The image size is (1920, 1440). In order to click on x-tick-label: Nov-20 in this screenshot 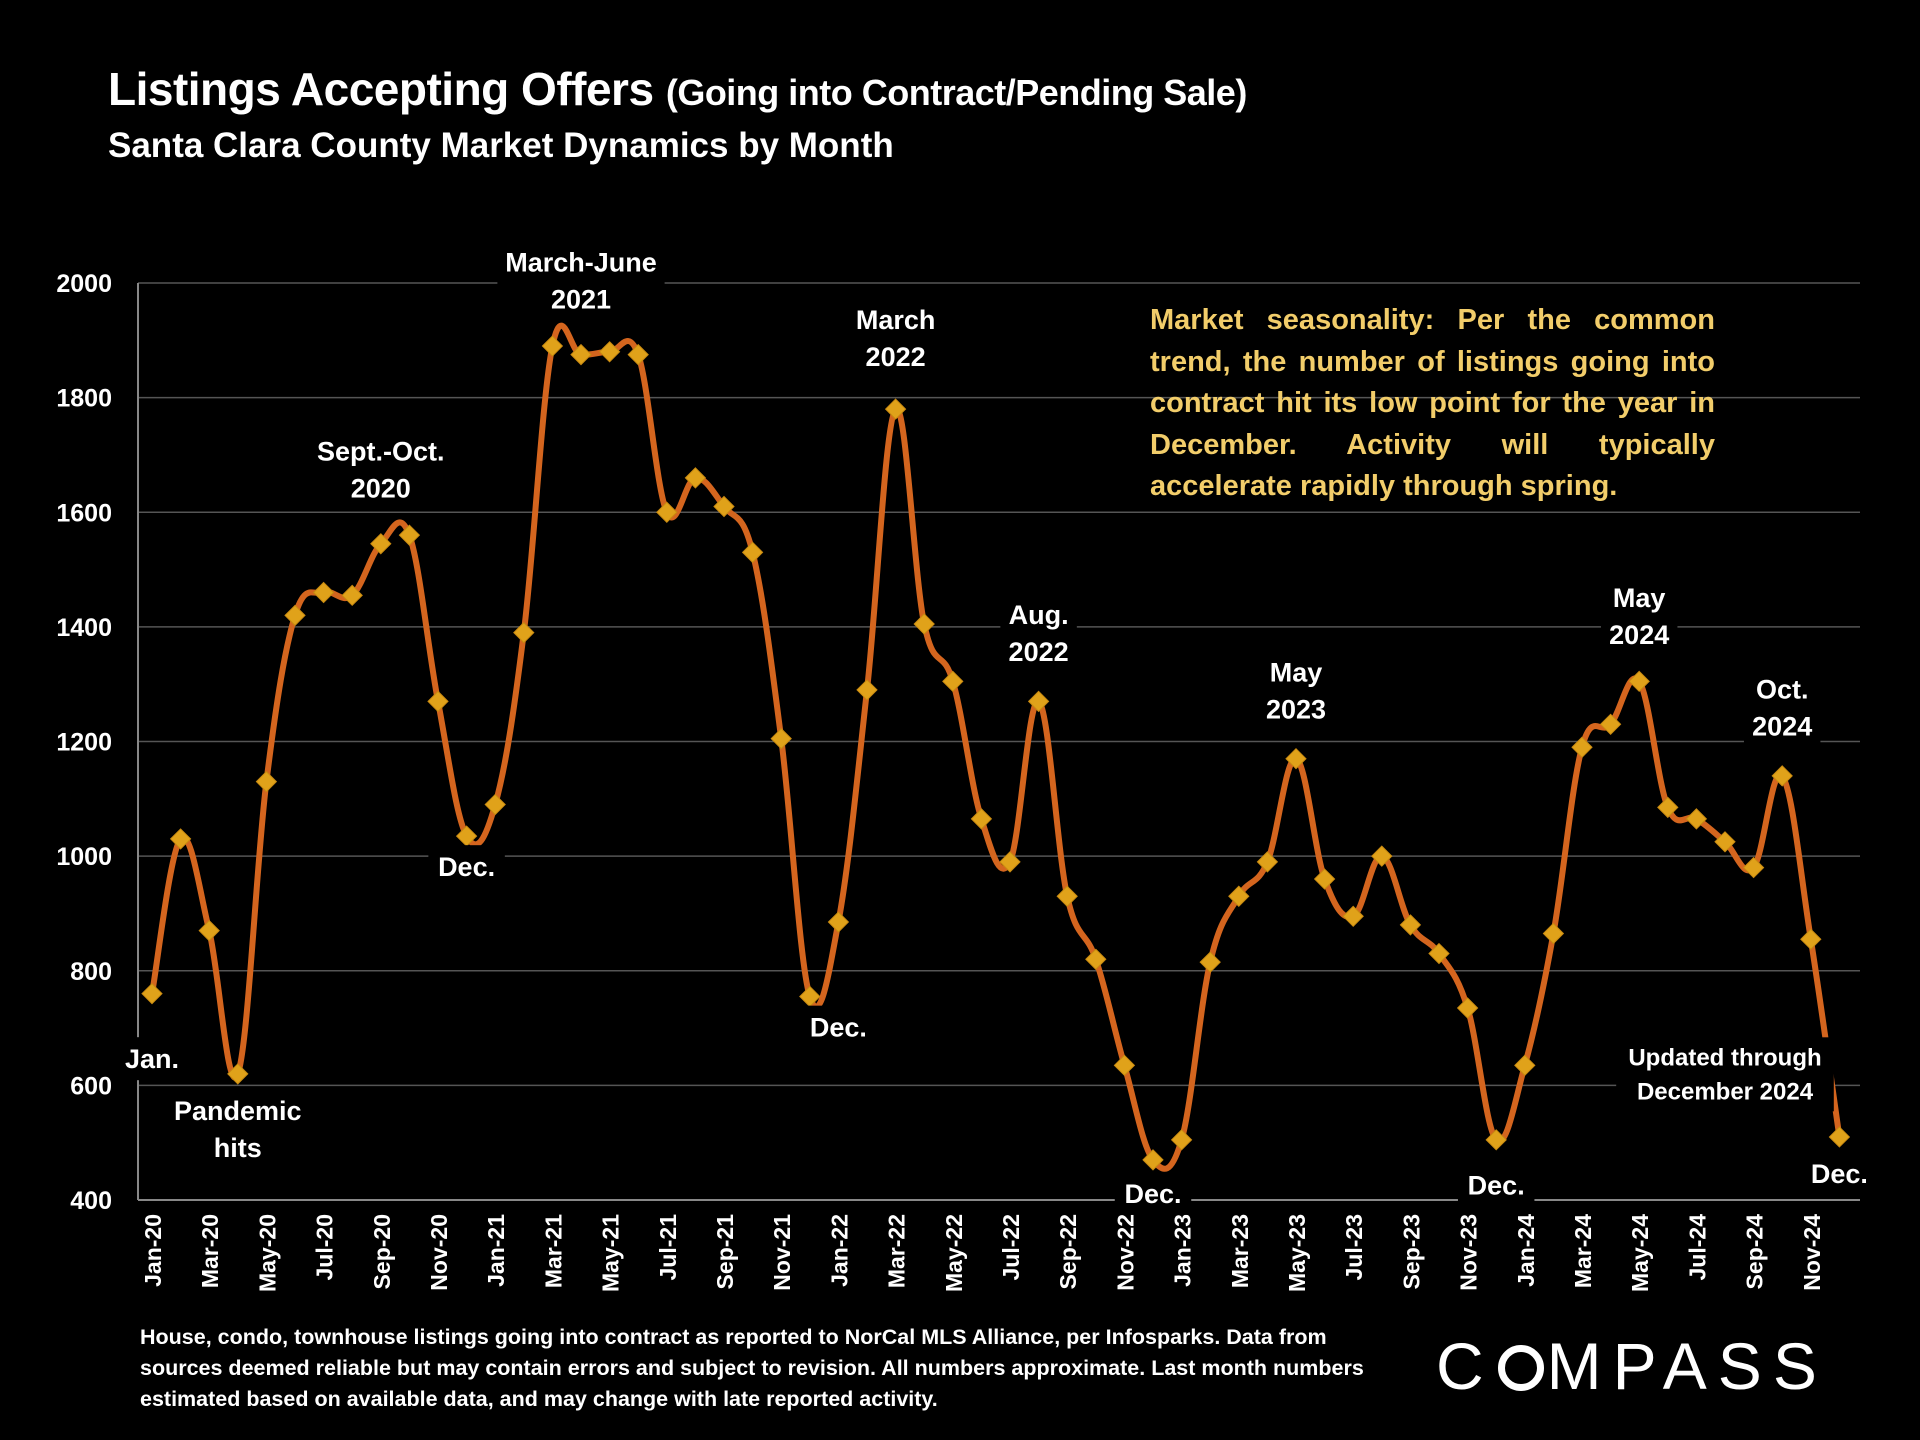, I will do `click(439, 1252)`.